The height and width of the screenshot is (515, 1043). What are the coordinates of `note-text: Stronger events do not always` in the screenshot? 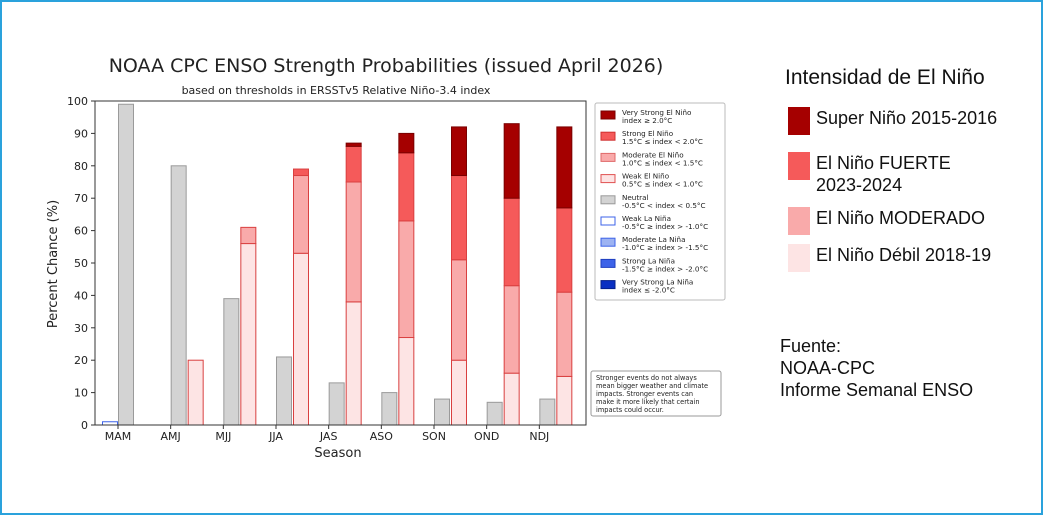 It's located at (646, 378).